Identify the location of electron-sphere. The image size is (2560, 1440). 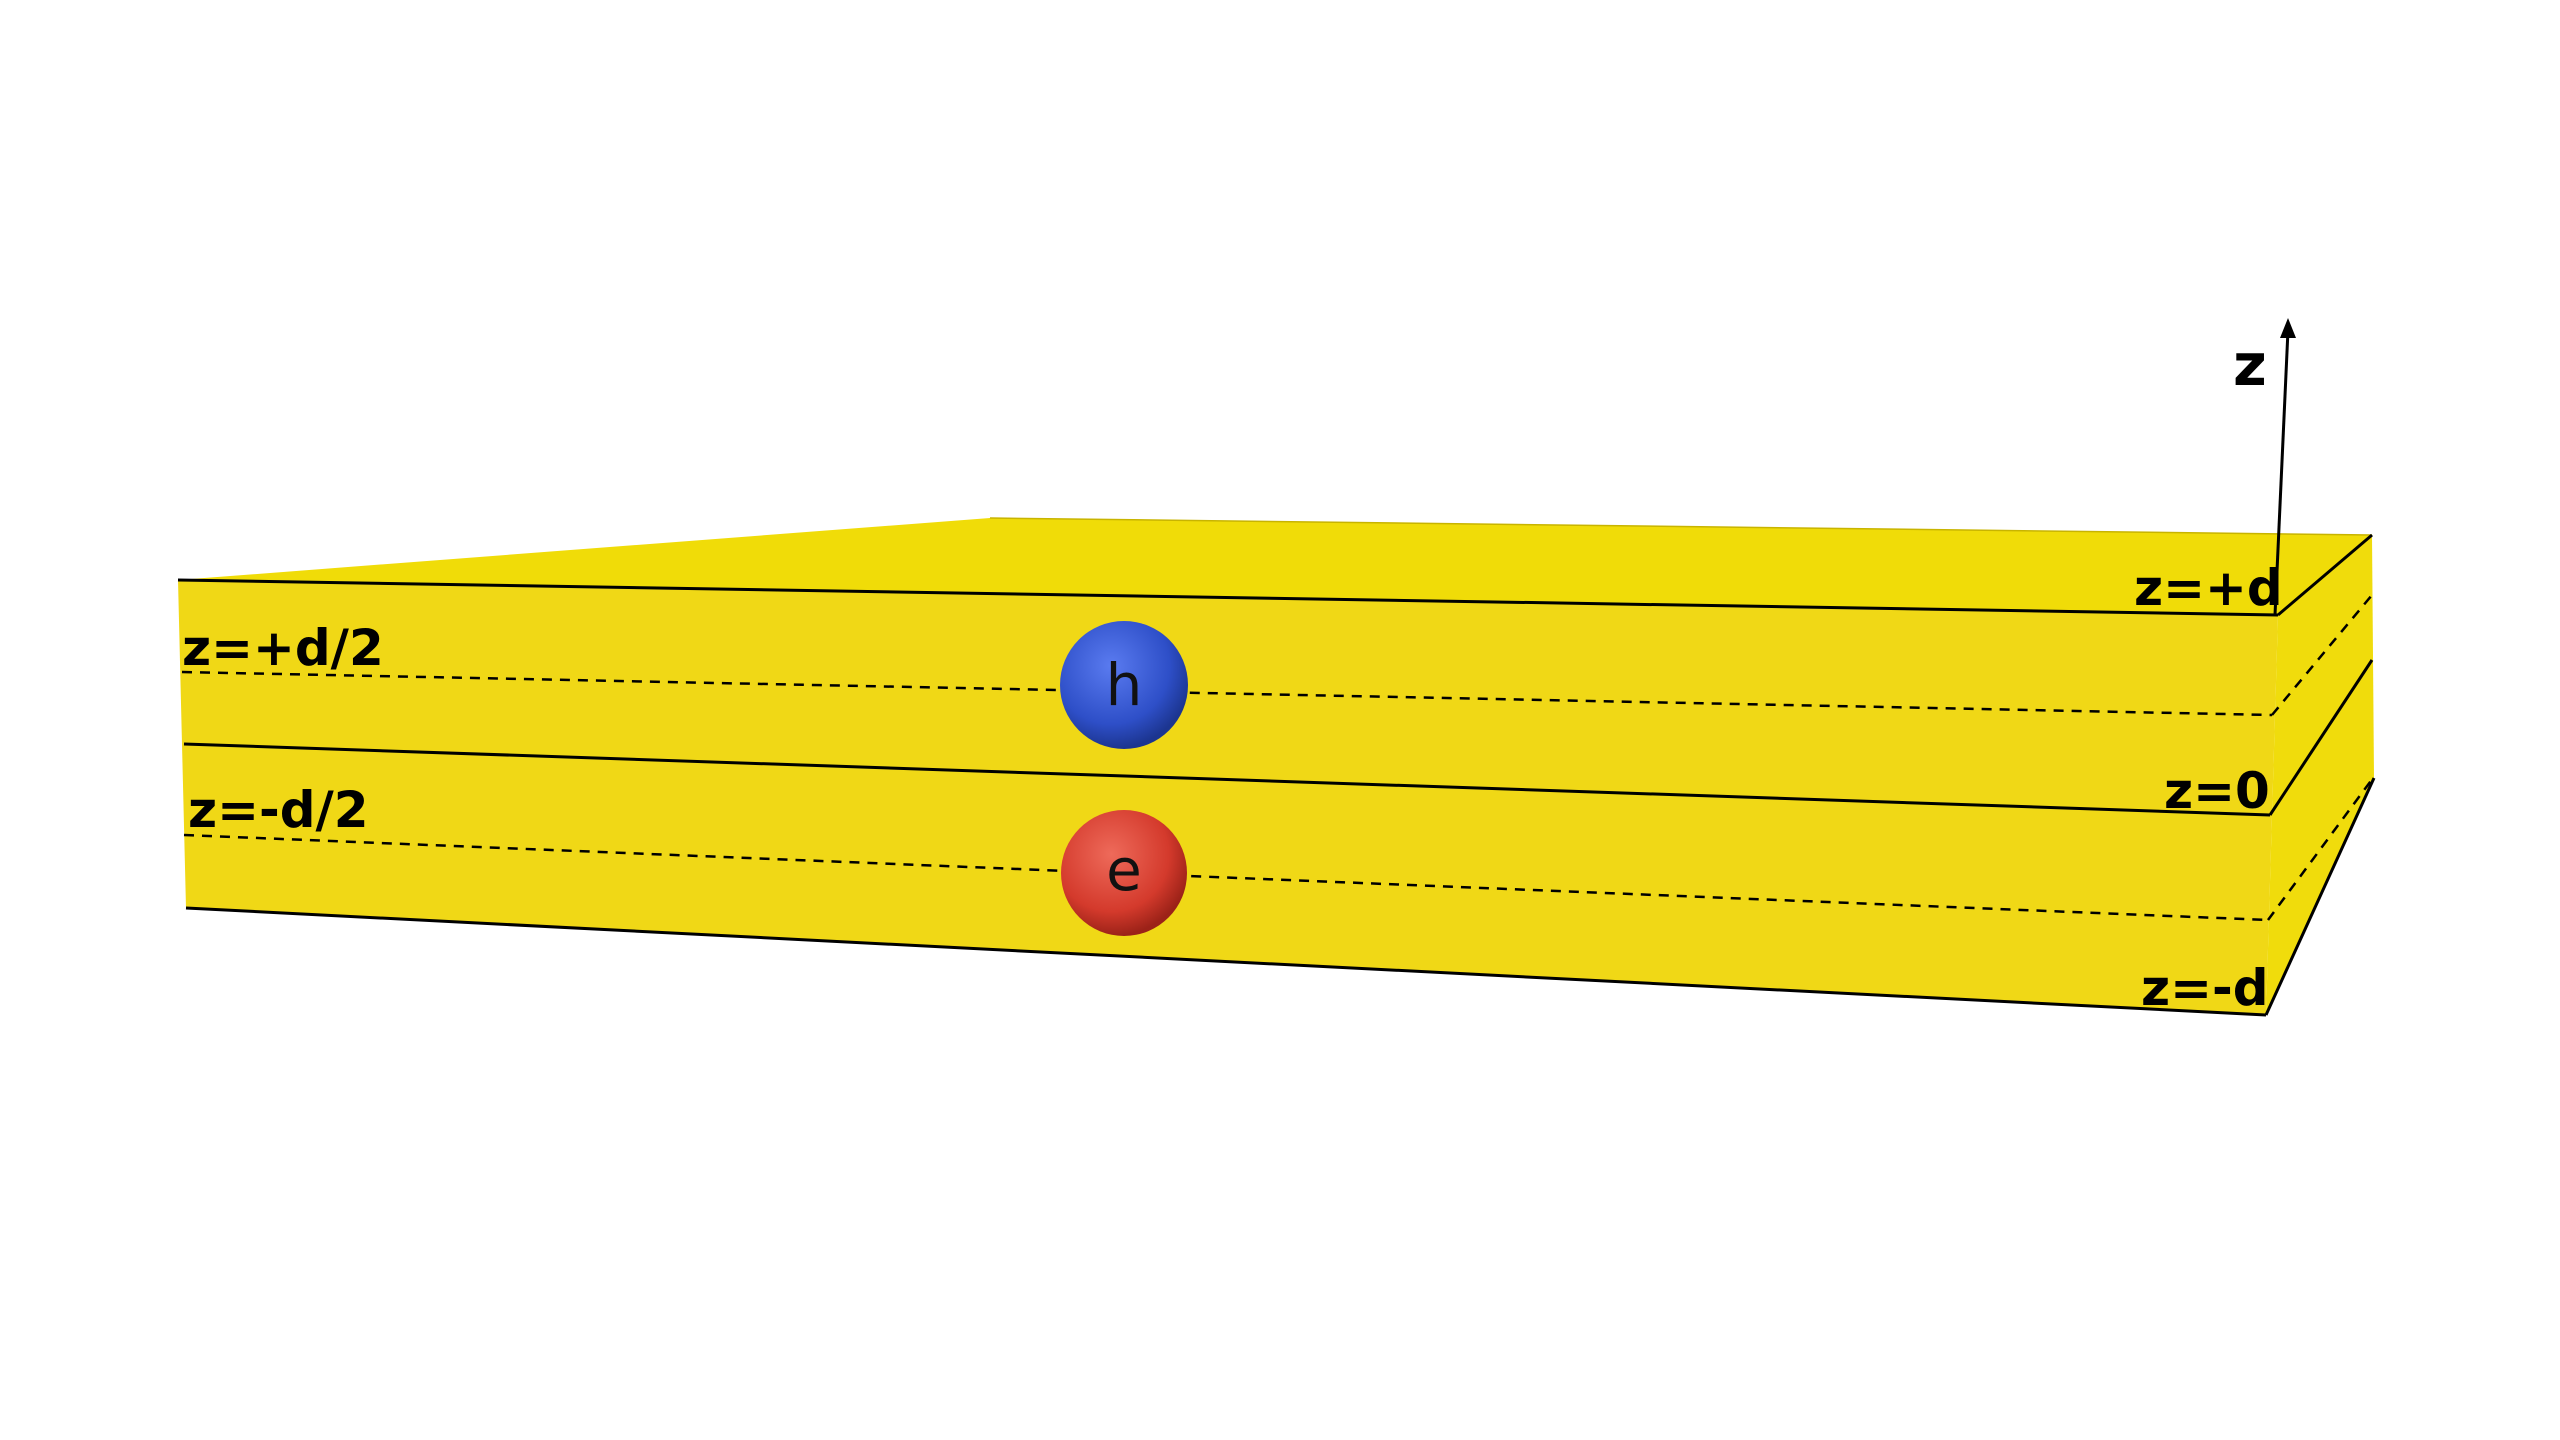
(1124, 873).